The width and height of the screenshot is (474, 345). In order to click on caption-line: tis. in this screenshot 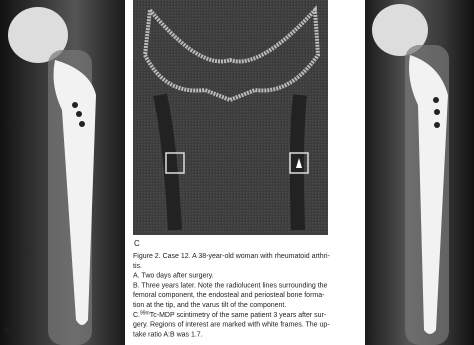, I will do `click(137, 266)`.